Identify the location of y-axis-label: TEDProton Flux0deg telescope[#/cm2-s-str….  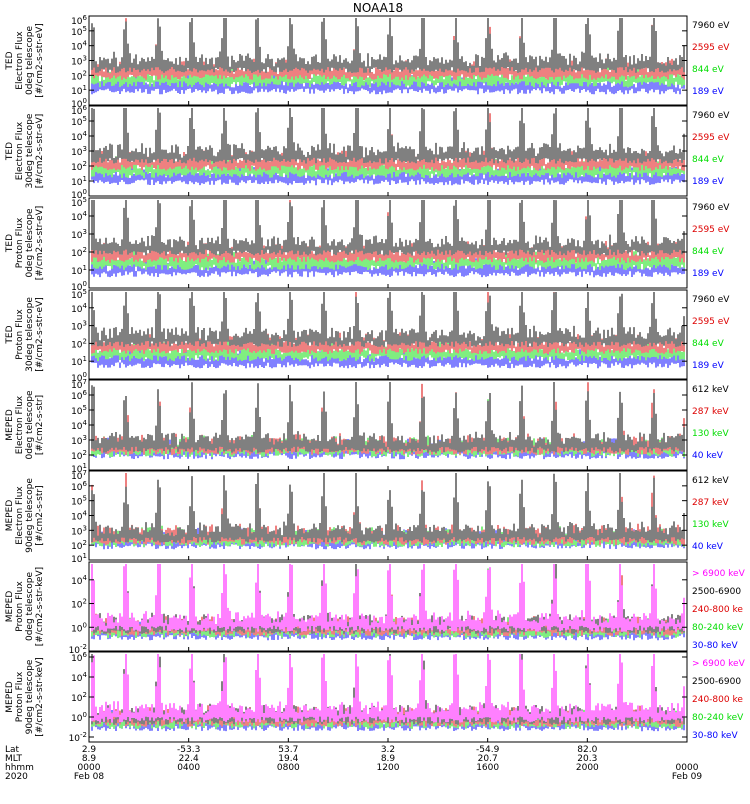
(25, 243).